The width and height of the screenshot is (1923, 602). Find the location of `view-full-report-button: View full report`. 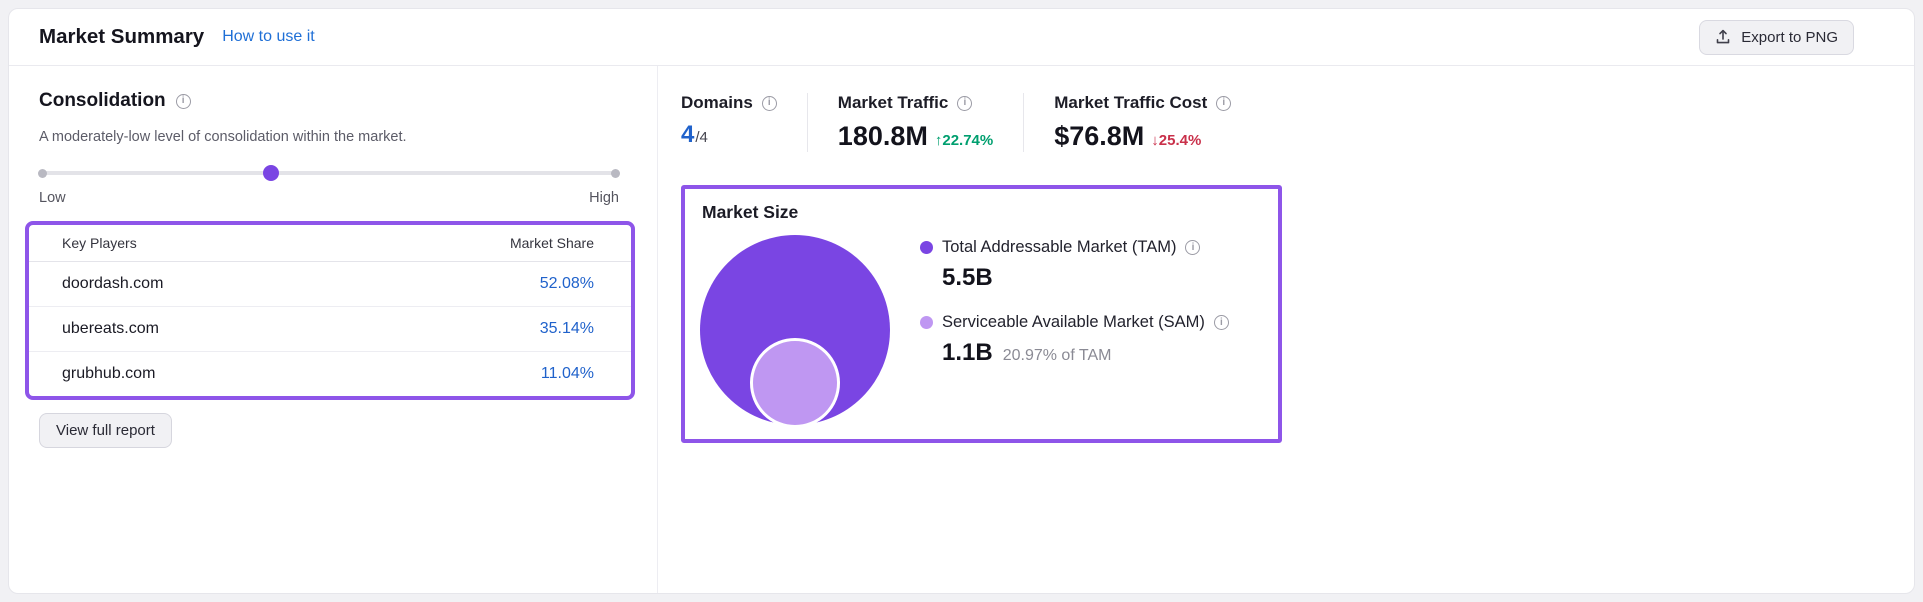

view-full-report-button: View full report is located at coordinates (105, 430).